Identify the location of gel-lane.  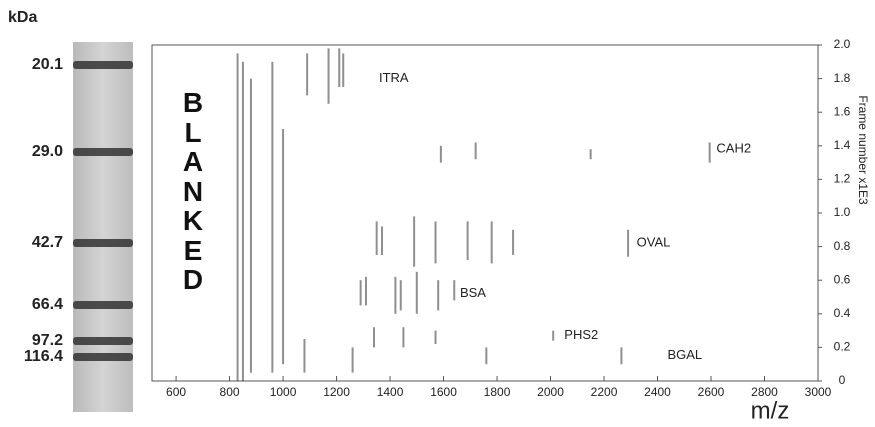
(103, 227).